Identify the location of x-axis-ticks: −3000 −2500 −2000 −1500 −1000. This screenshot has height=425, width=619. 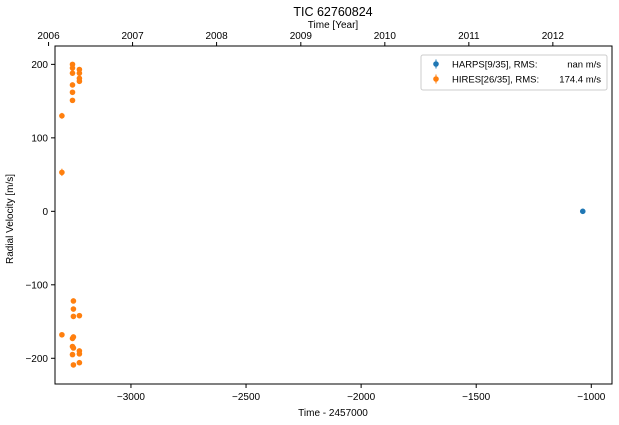
(361, 393).